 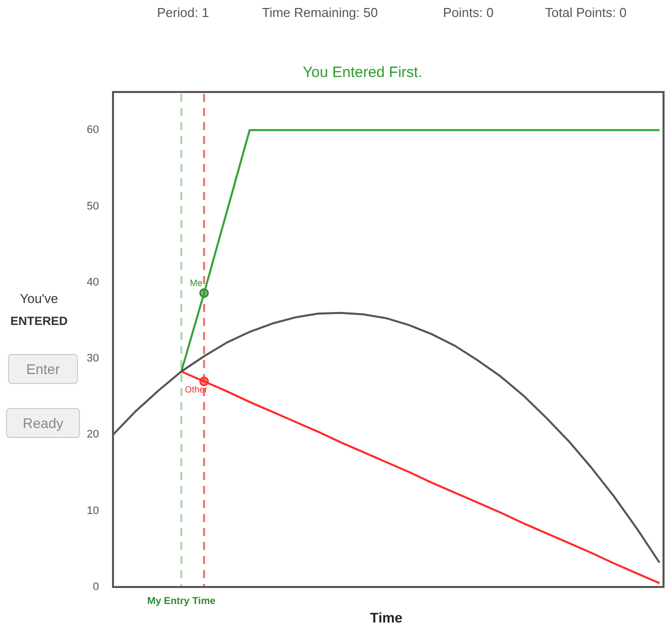 I want to click on text: My Entry Time, so click(x=181, y=601).